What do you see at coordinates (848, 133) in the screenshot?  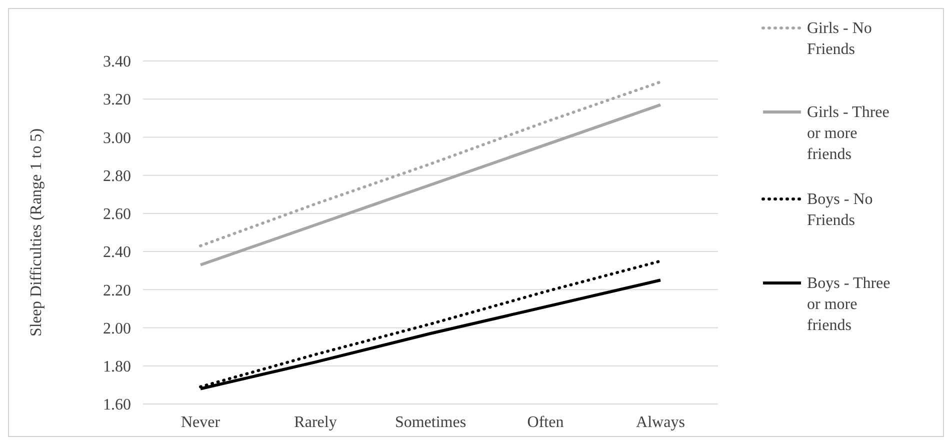 I see `legend-label: Girls - Three or more friends` at bounding box center [848, 133].